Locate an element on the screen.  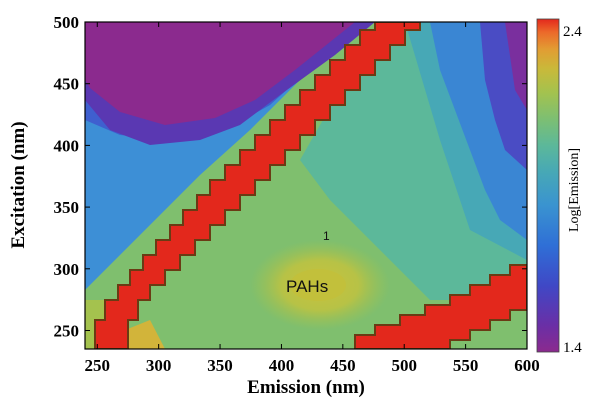
x-tick-label: 250 is located at coordinates (98, 365).